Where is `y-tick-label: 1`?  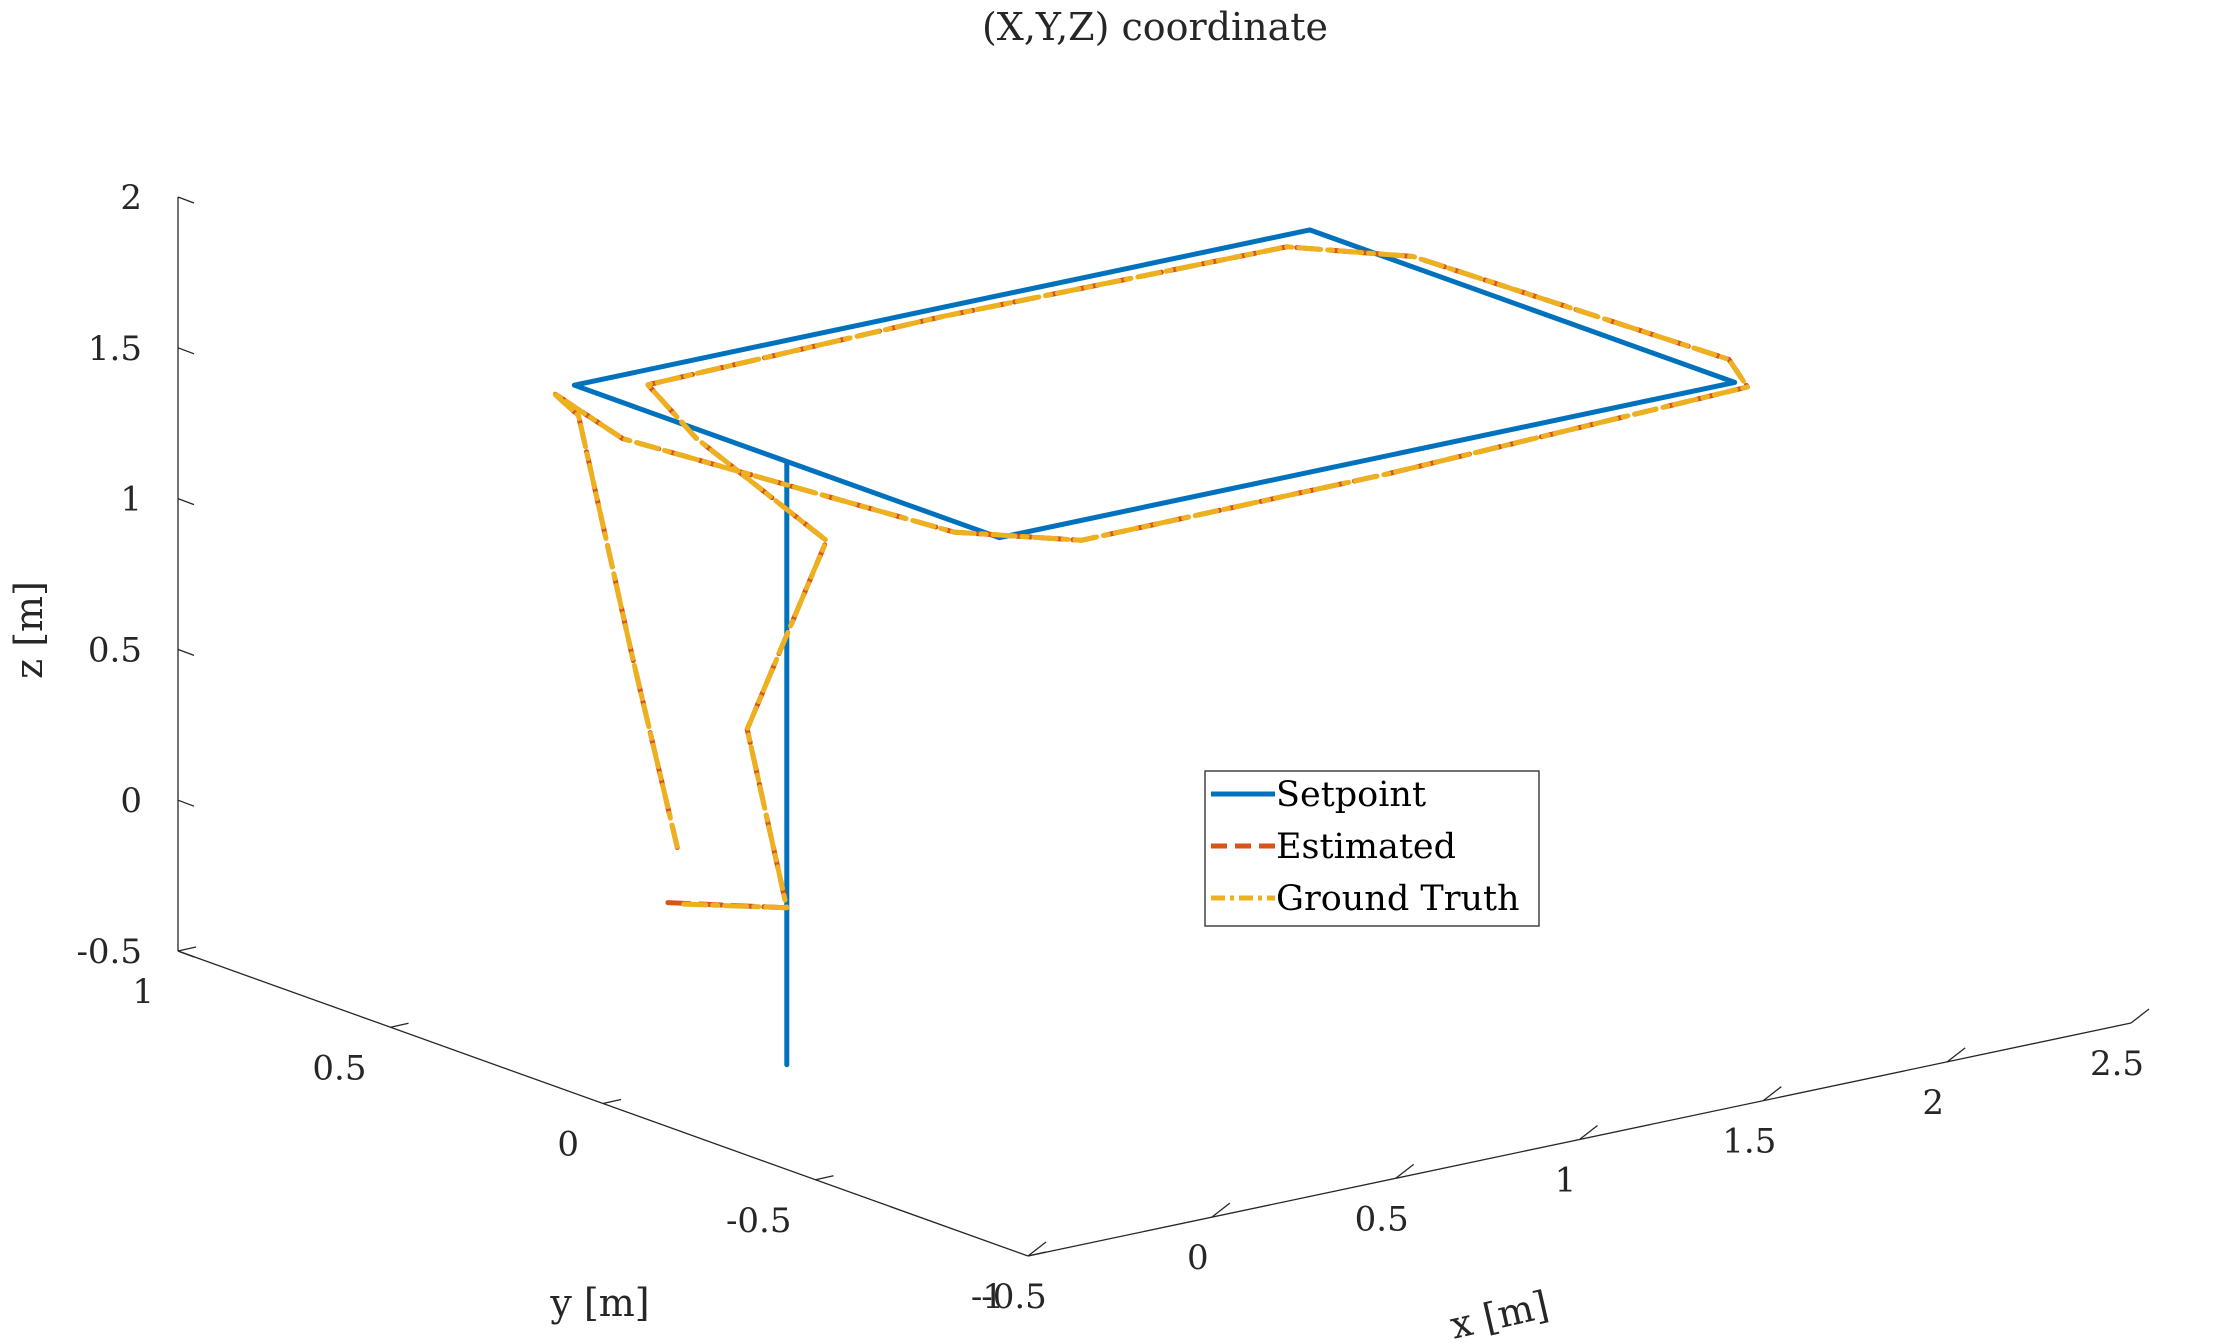
y-tick-label: 1 is located at coordinates (143, 992).